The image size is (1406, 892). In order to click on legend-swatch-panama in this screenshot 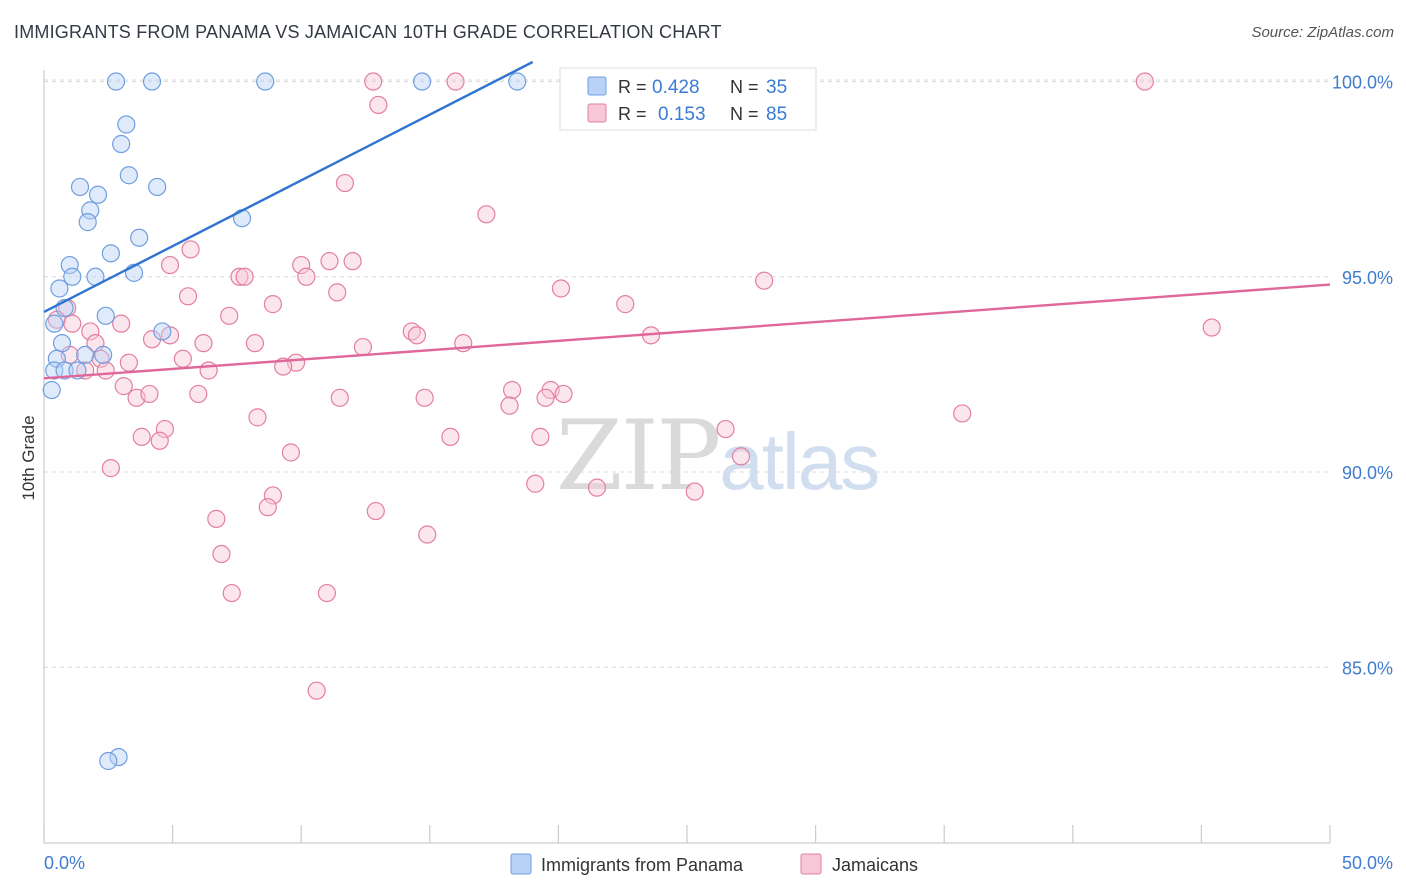, I will do `click(521, 864)`.